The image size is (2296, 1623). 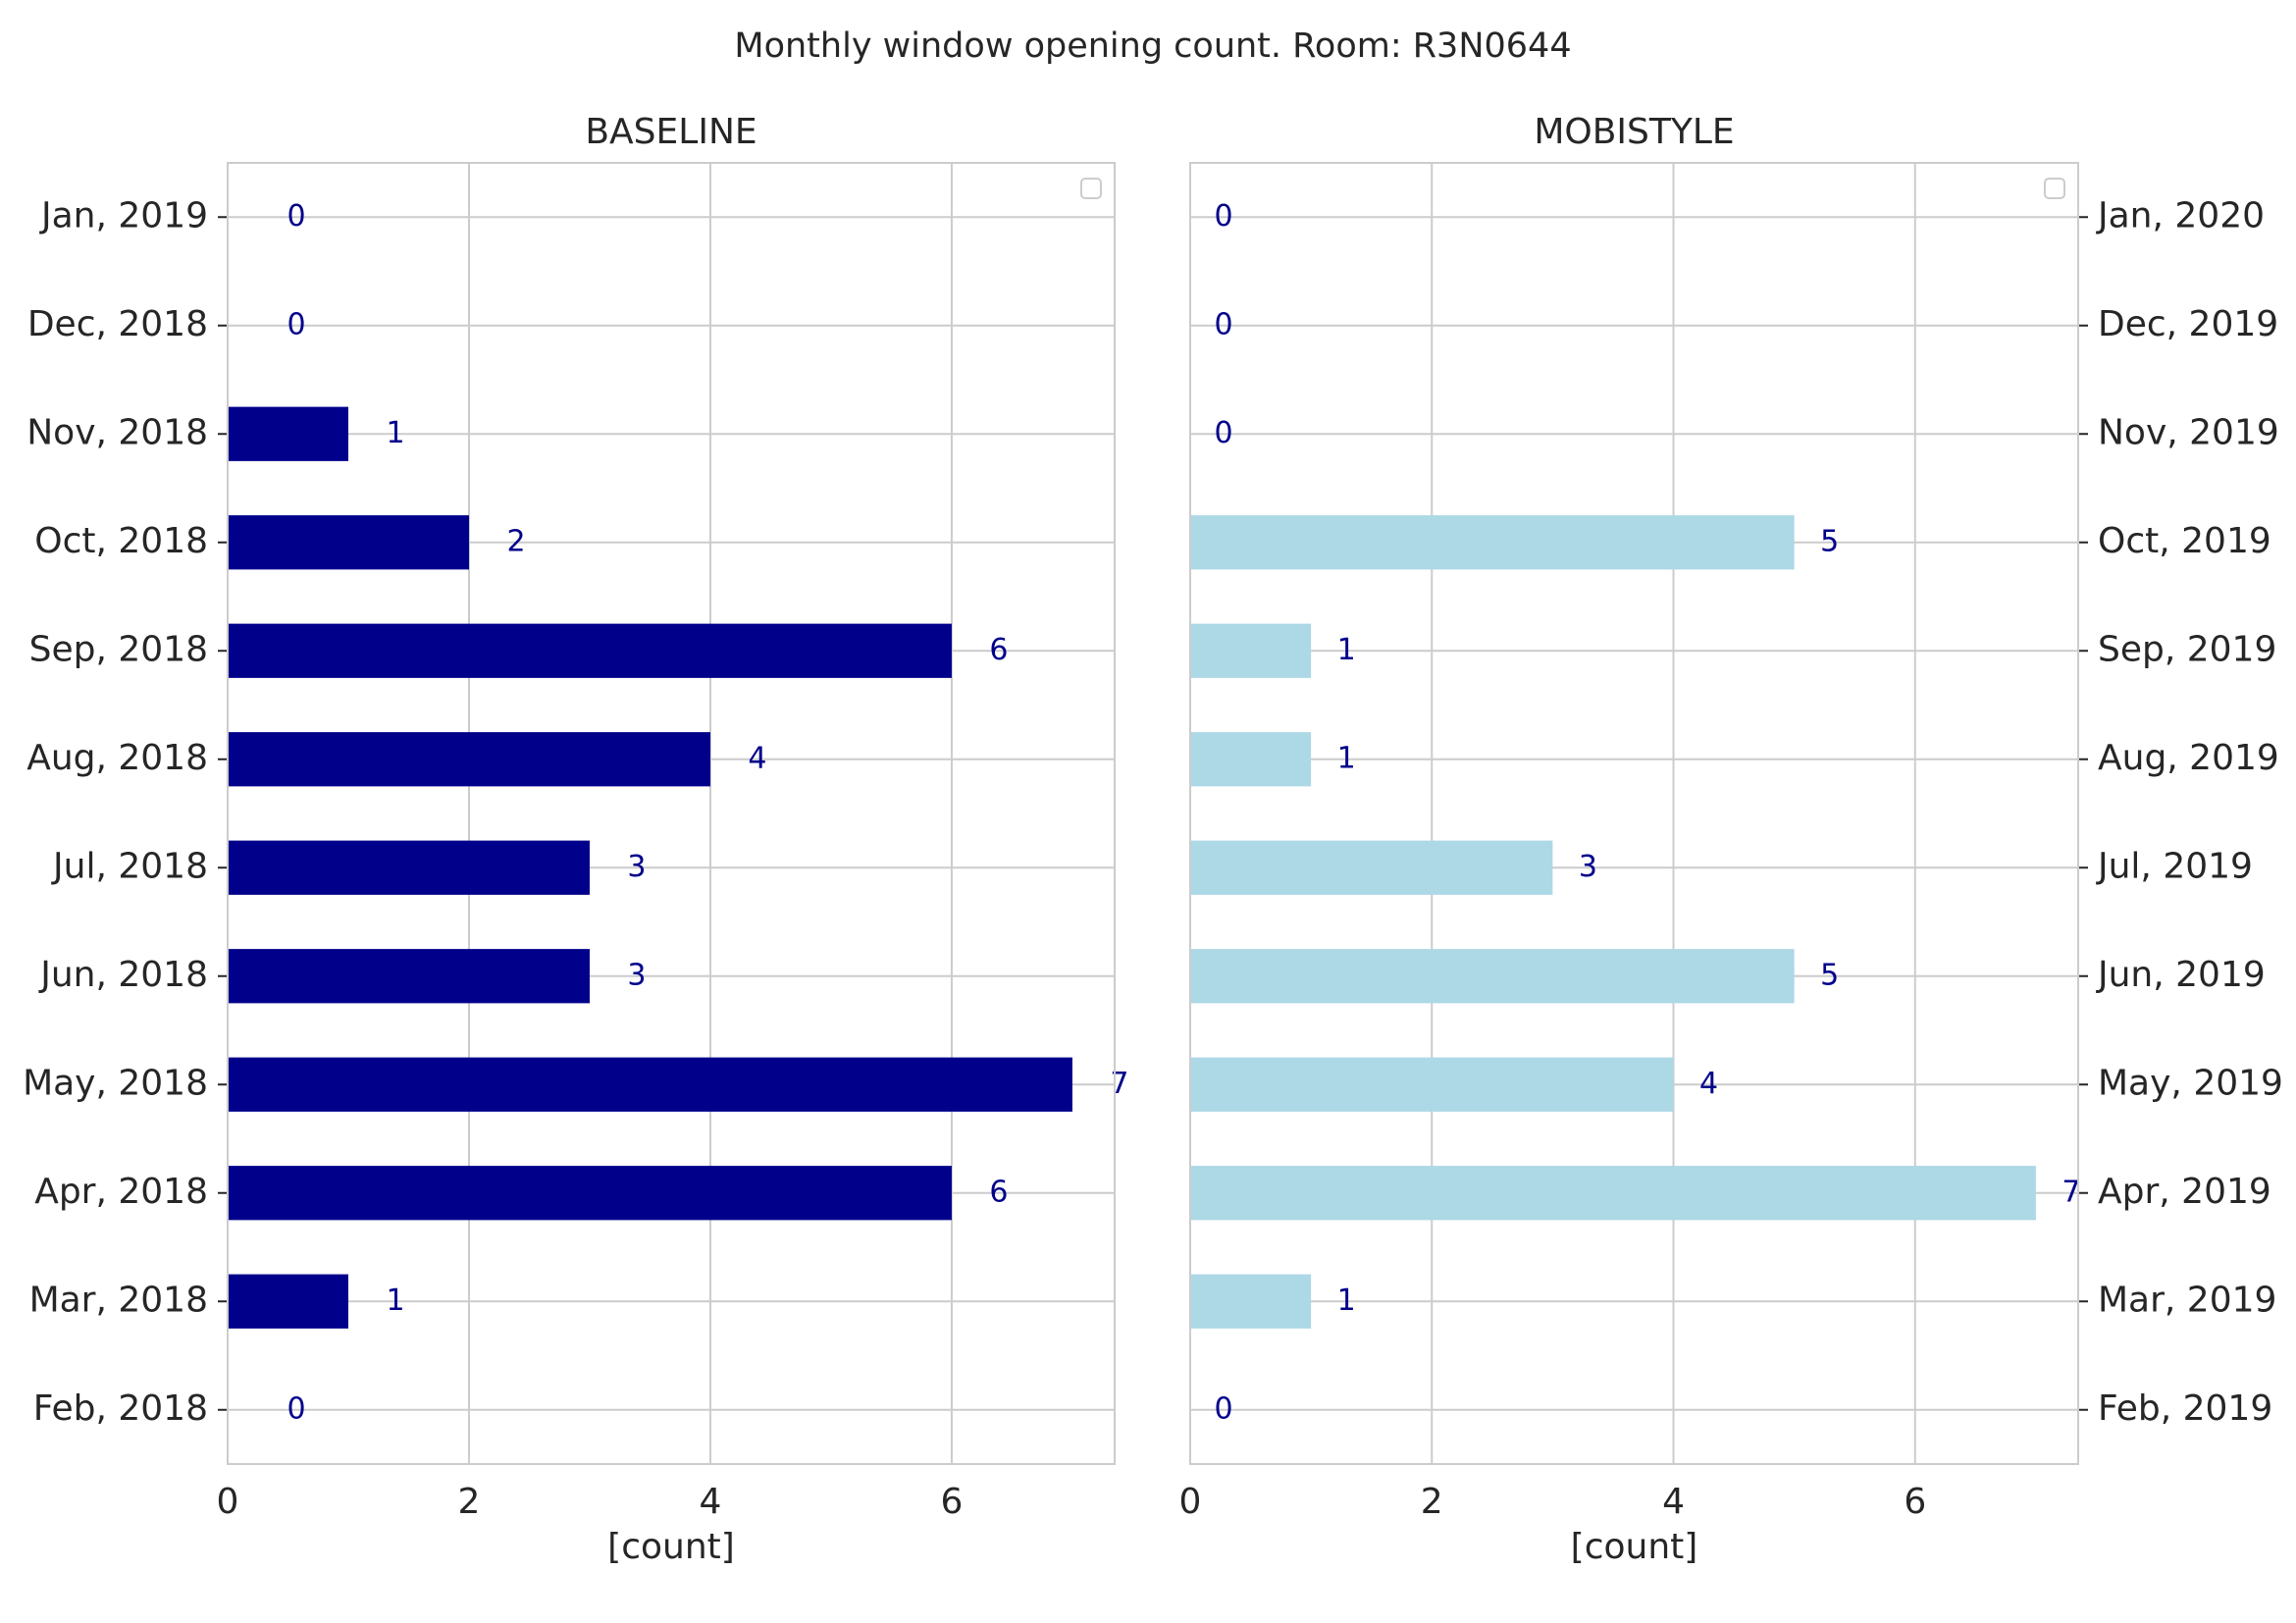 I want to click on y-tick-label: Sep, 2019, so click(x=2187, y=649).